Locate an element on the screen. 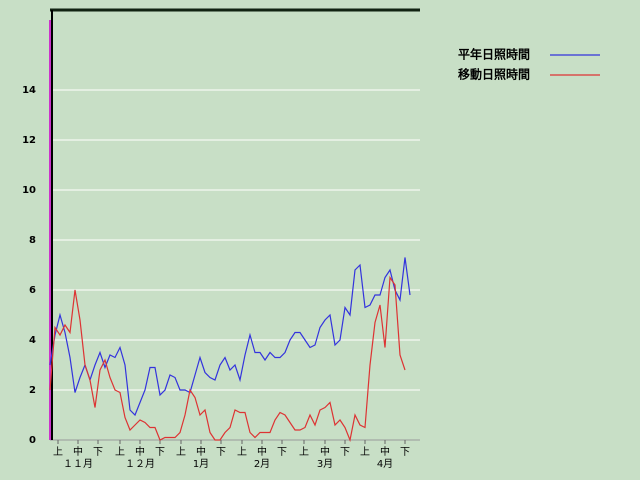  month-label: 3月 is located at coordinates (325, 464).